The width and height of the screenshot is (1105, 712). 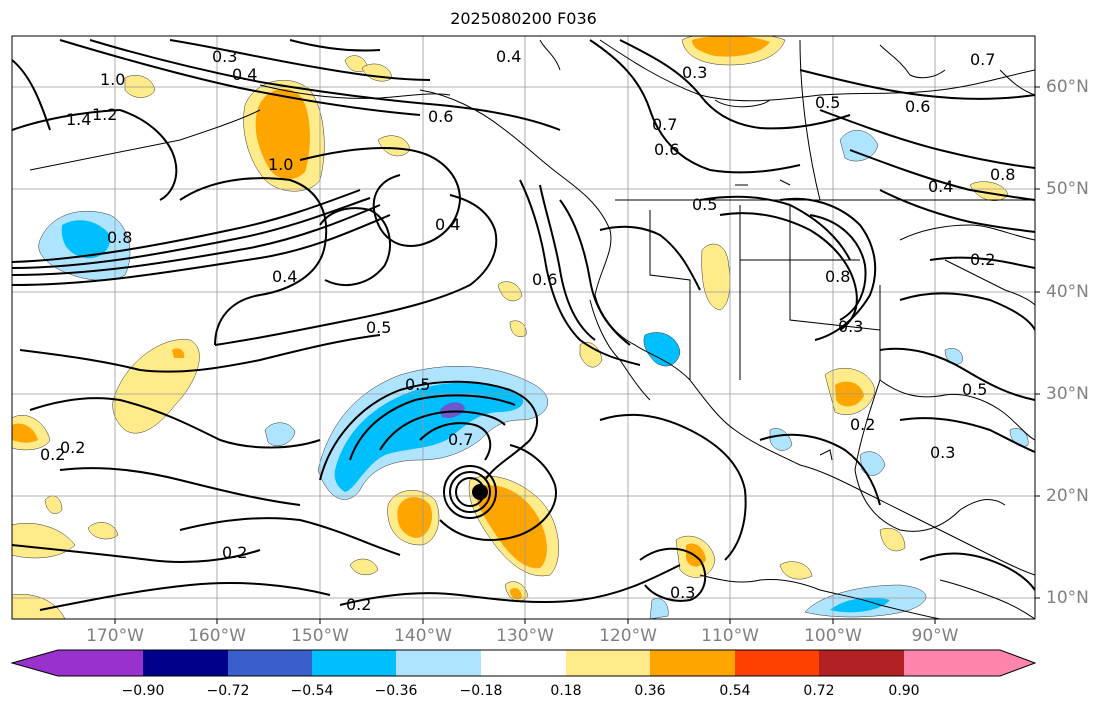 I want to click on orange-region-north, so click(x=731, y=46).